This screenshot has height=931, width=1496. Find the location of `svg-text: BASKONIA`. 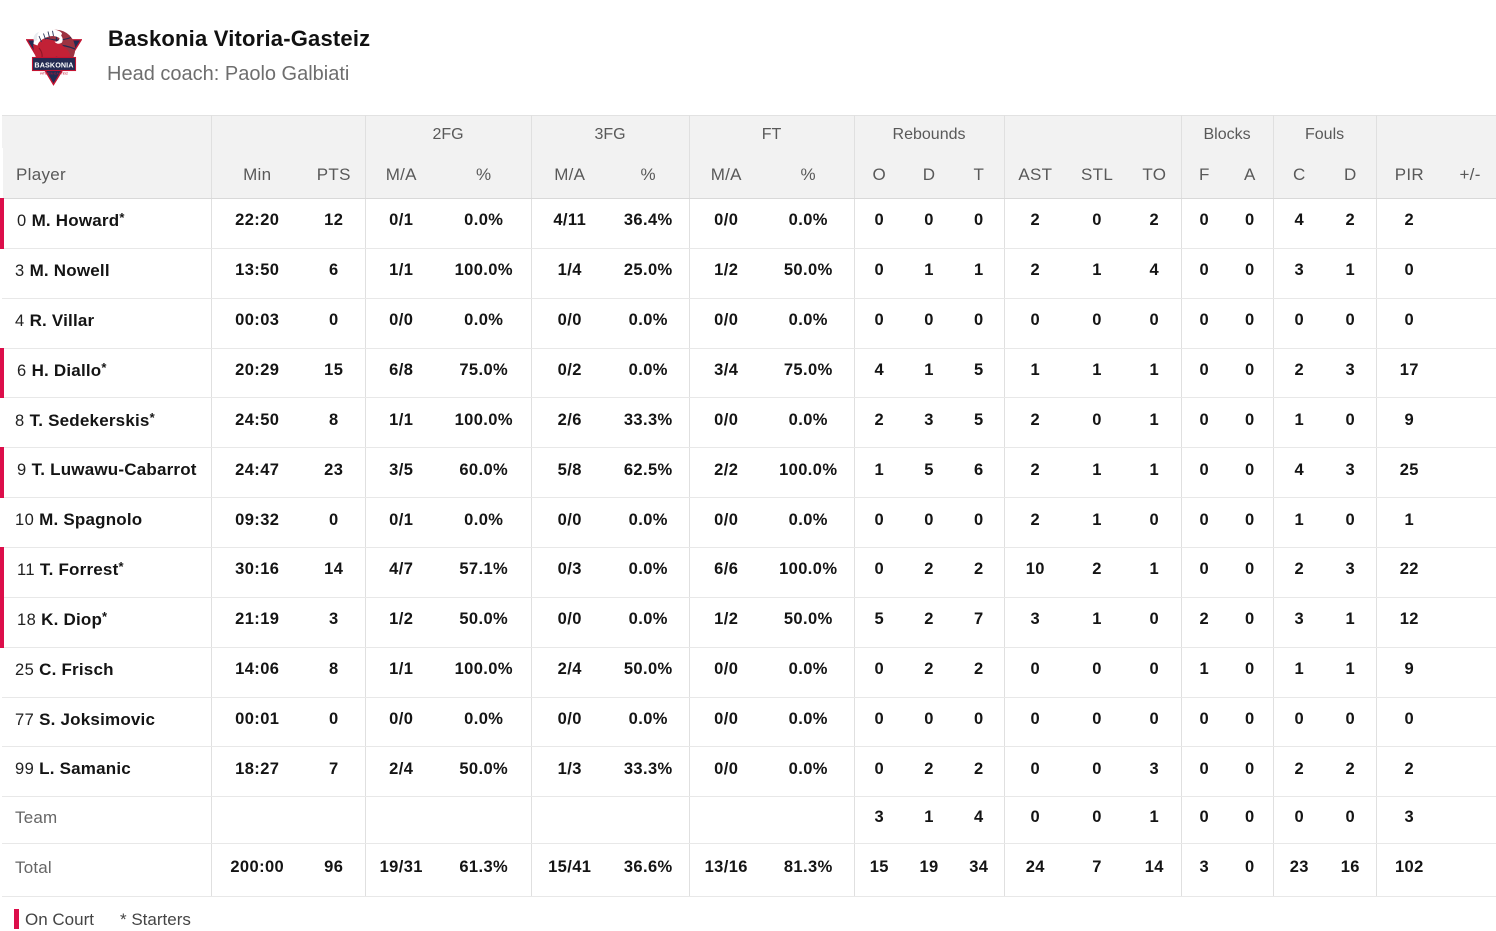

svg-text: BASKONIA is located at coordinates (53, 65).